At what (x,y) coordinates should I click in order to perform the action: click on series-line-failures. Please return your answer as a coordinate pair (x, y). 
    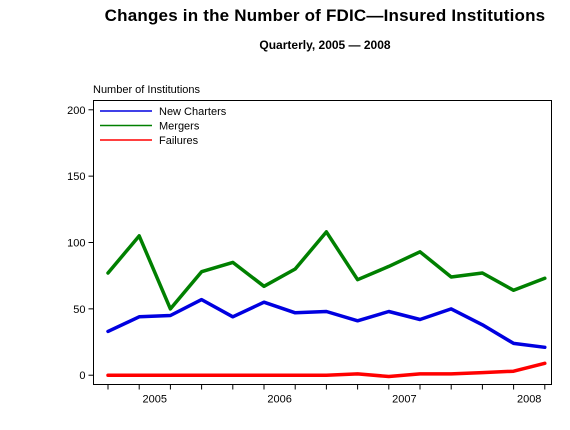
    Looking at the image, I should click on (326, 370).